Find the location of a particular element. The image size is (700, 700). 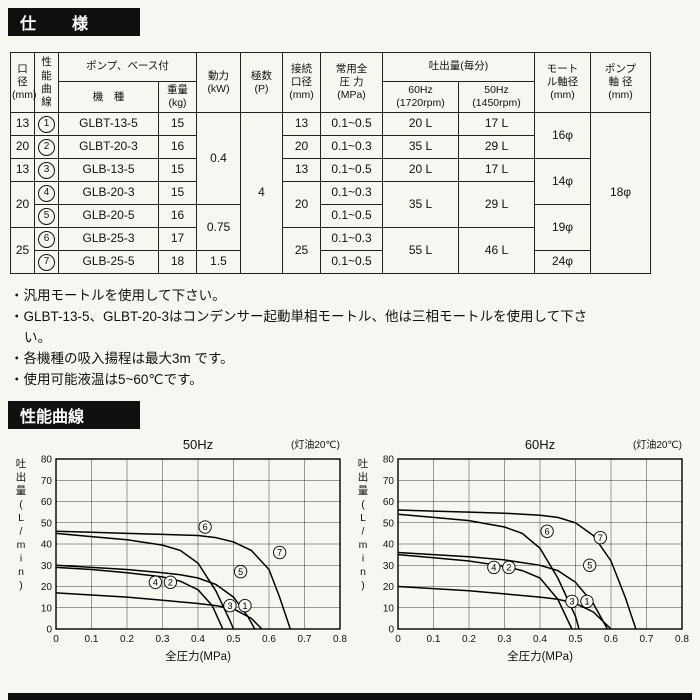

col-header-power: 動力 (kW) is located at coordinates (219, 82).